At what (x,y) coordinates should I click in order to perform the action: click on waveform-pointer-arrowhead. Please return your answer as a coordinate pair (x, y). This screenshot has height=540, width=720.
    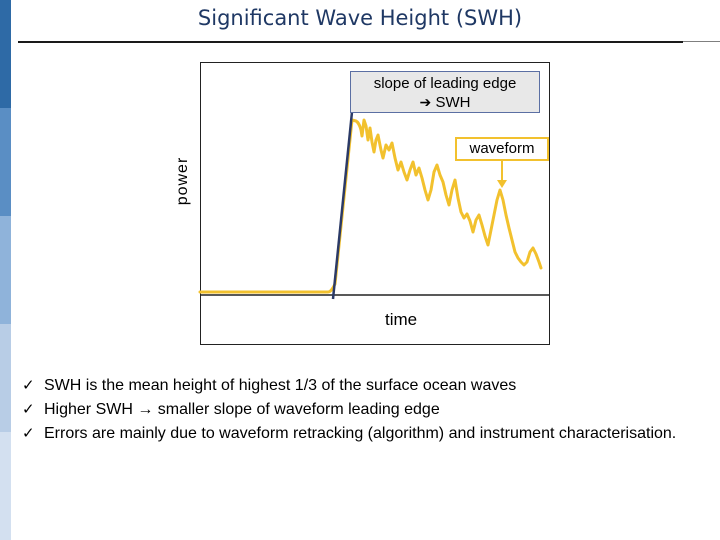
    Looking at the image, I should click on (502, 184).